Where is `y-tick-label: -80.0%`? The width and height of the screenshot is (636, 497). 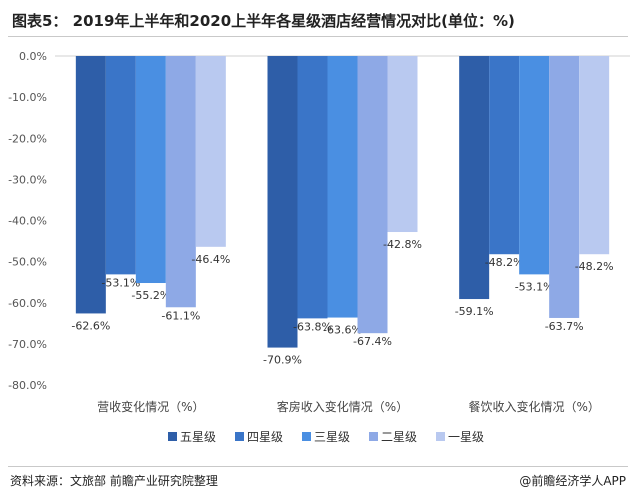
y-tick-label: -80.0% is located at coordinates (27, 385).